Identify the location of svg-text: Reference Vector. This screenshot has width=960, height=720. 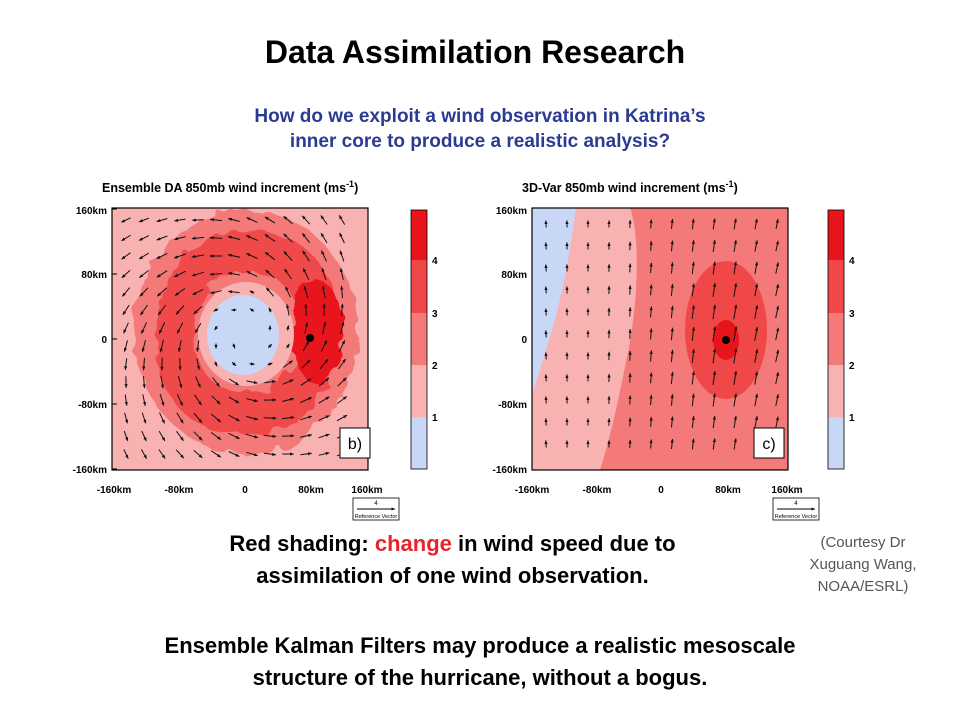
(796, 517).